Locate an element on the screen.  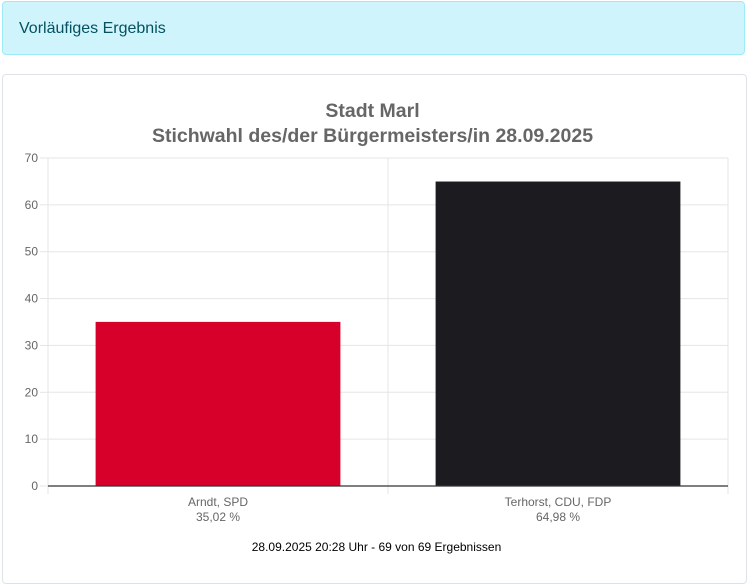
y-tick-label: 70 is located at coordinates (32, 158).